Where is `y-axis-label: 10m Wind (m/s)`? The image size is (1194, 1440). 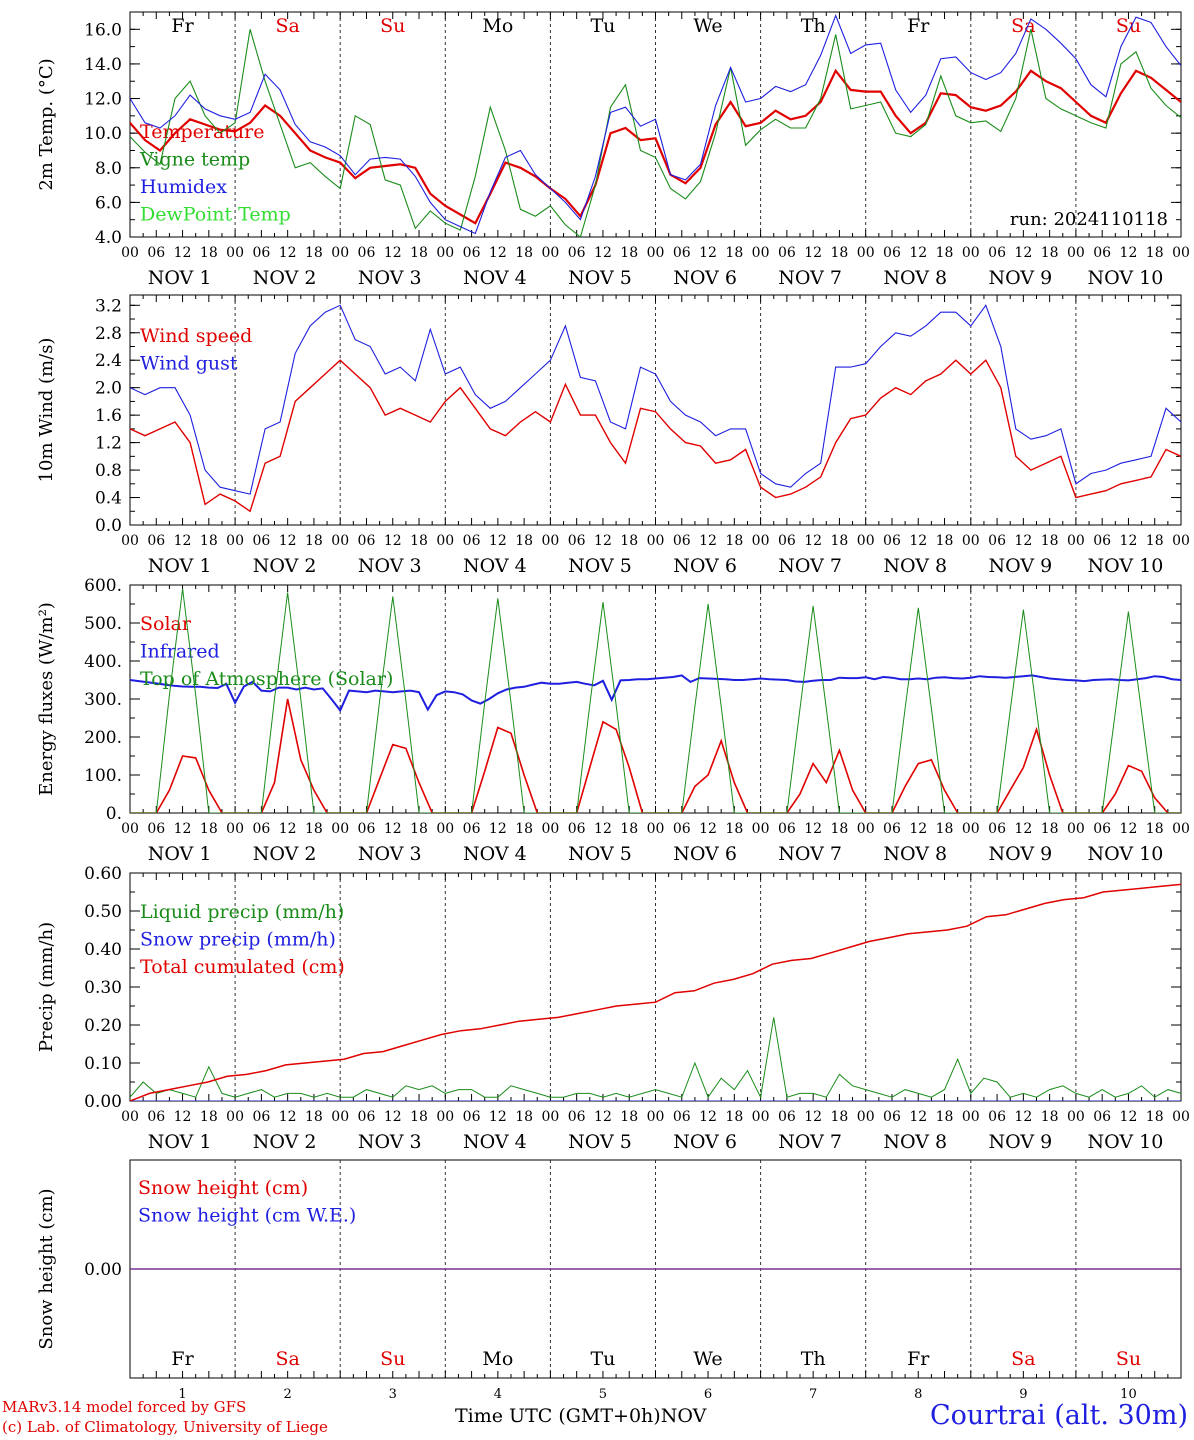 y-axis-label: 10m Wind (m/s) is located at coordinates (46, 410).